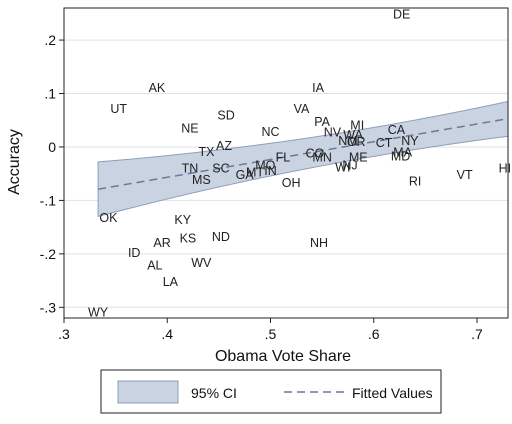 The height and width of the screenshot is (424, 512). I want to click on fitted-line, so click(303, 153).